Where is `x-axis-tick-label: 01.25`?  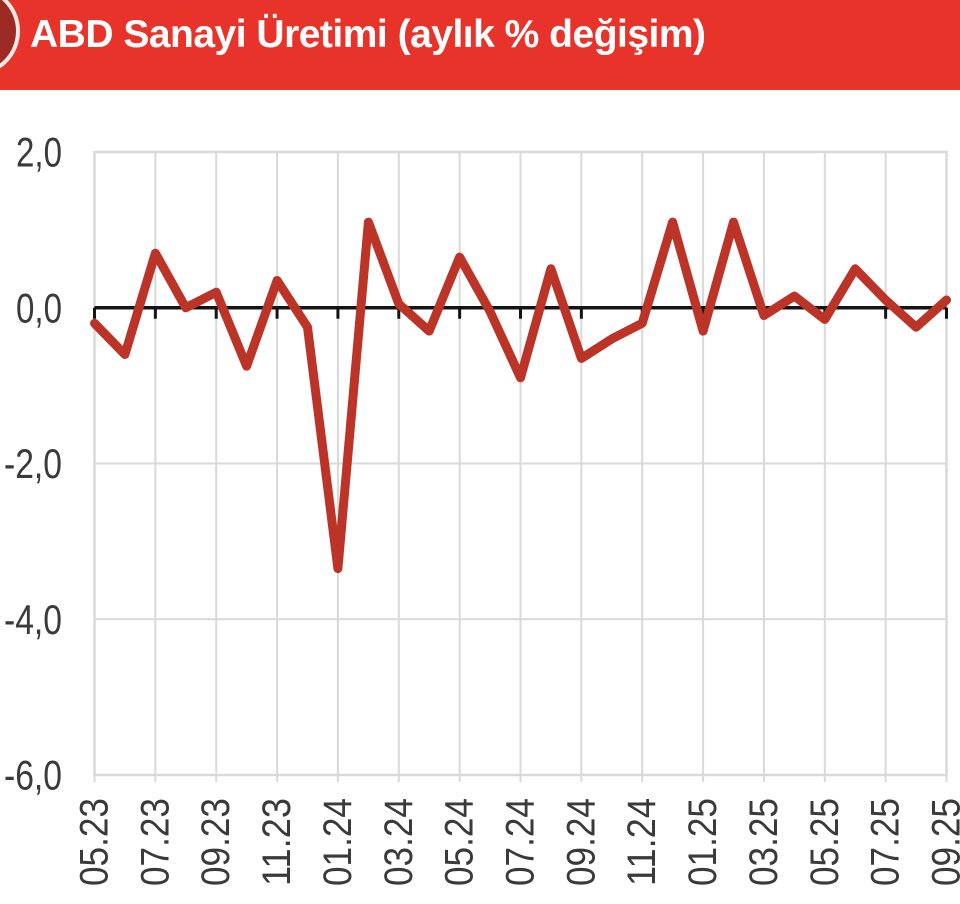 x-axis-tick-label: 01.25 is located at coordinates (703, 842).